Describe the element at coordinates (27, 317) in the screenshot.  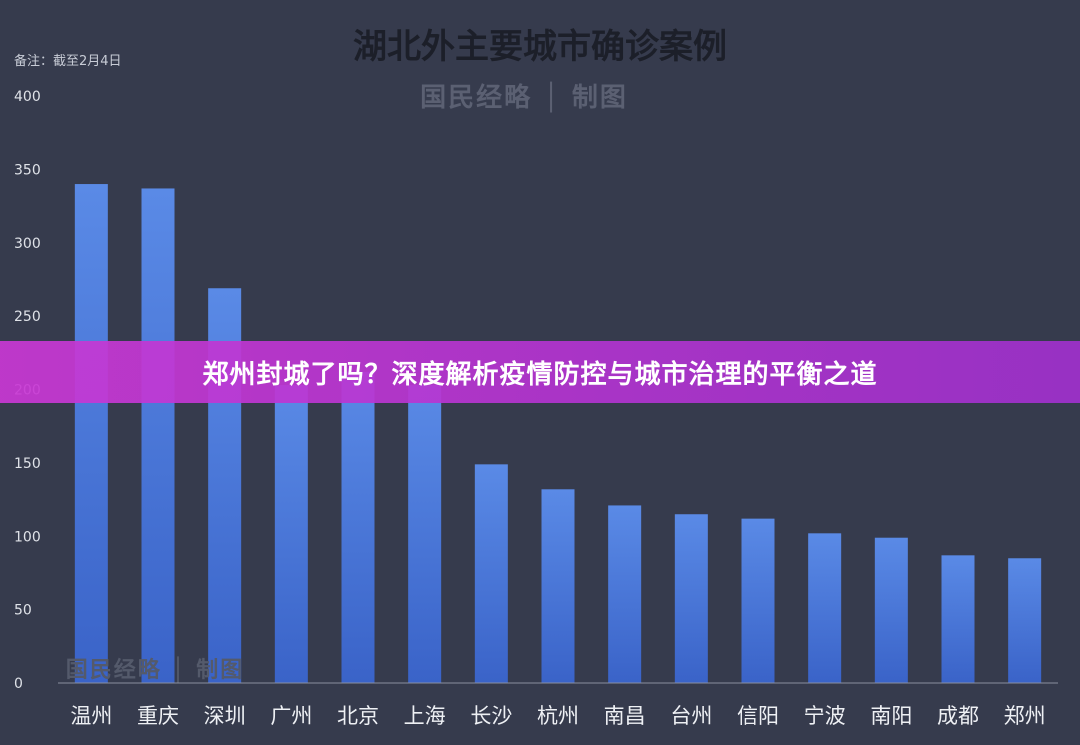
I see `y-tick-label: 250` at that location.